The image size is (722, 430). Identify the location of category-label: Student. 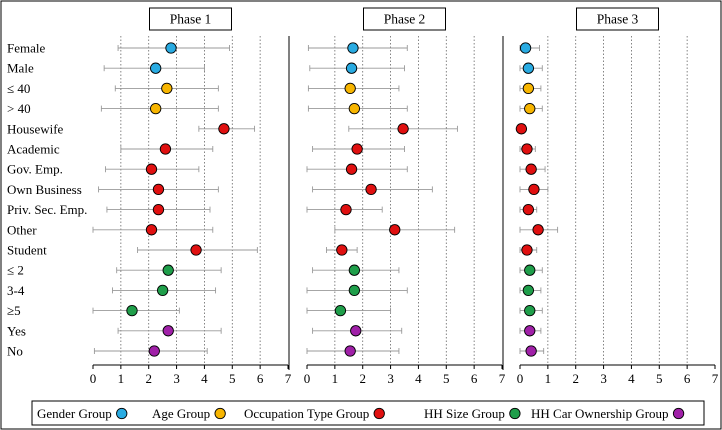
(27, 250).